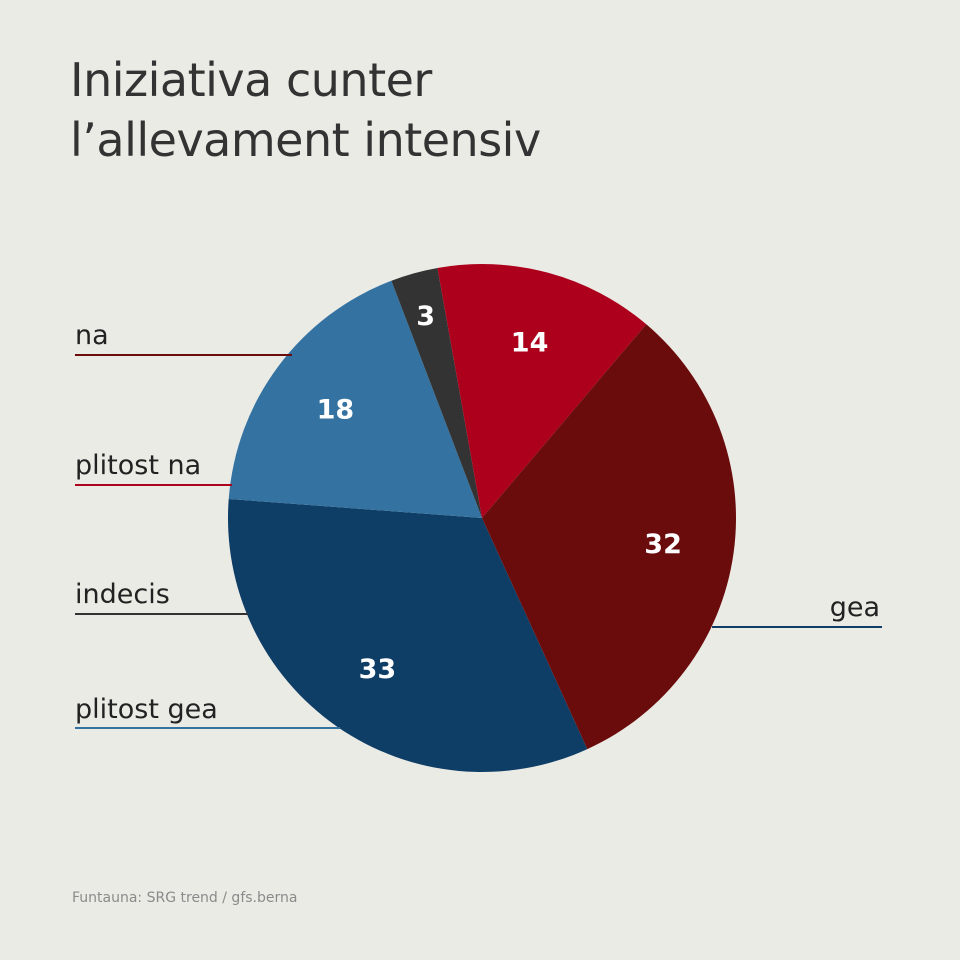  Describe the element at coordinates (251, 80) in the screenshot. I see `chart-title-line-1: Iniziativa cunter` at that location.